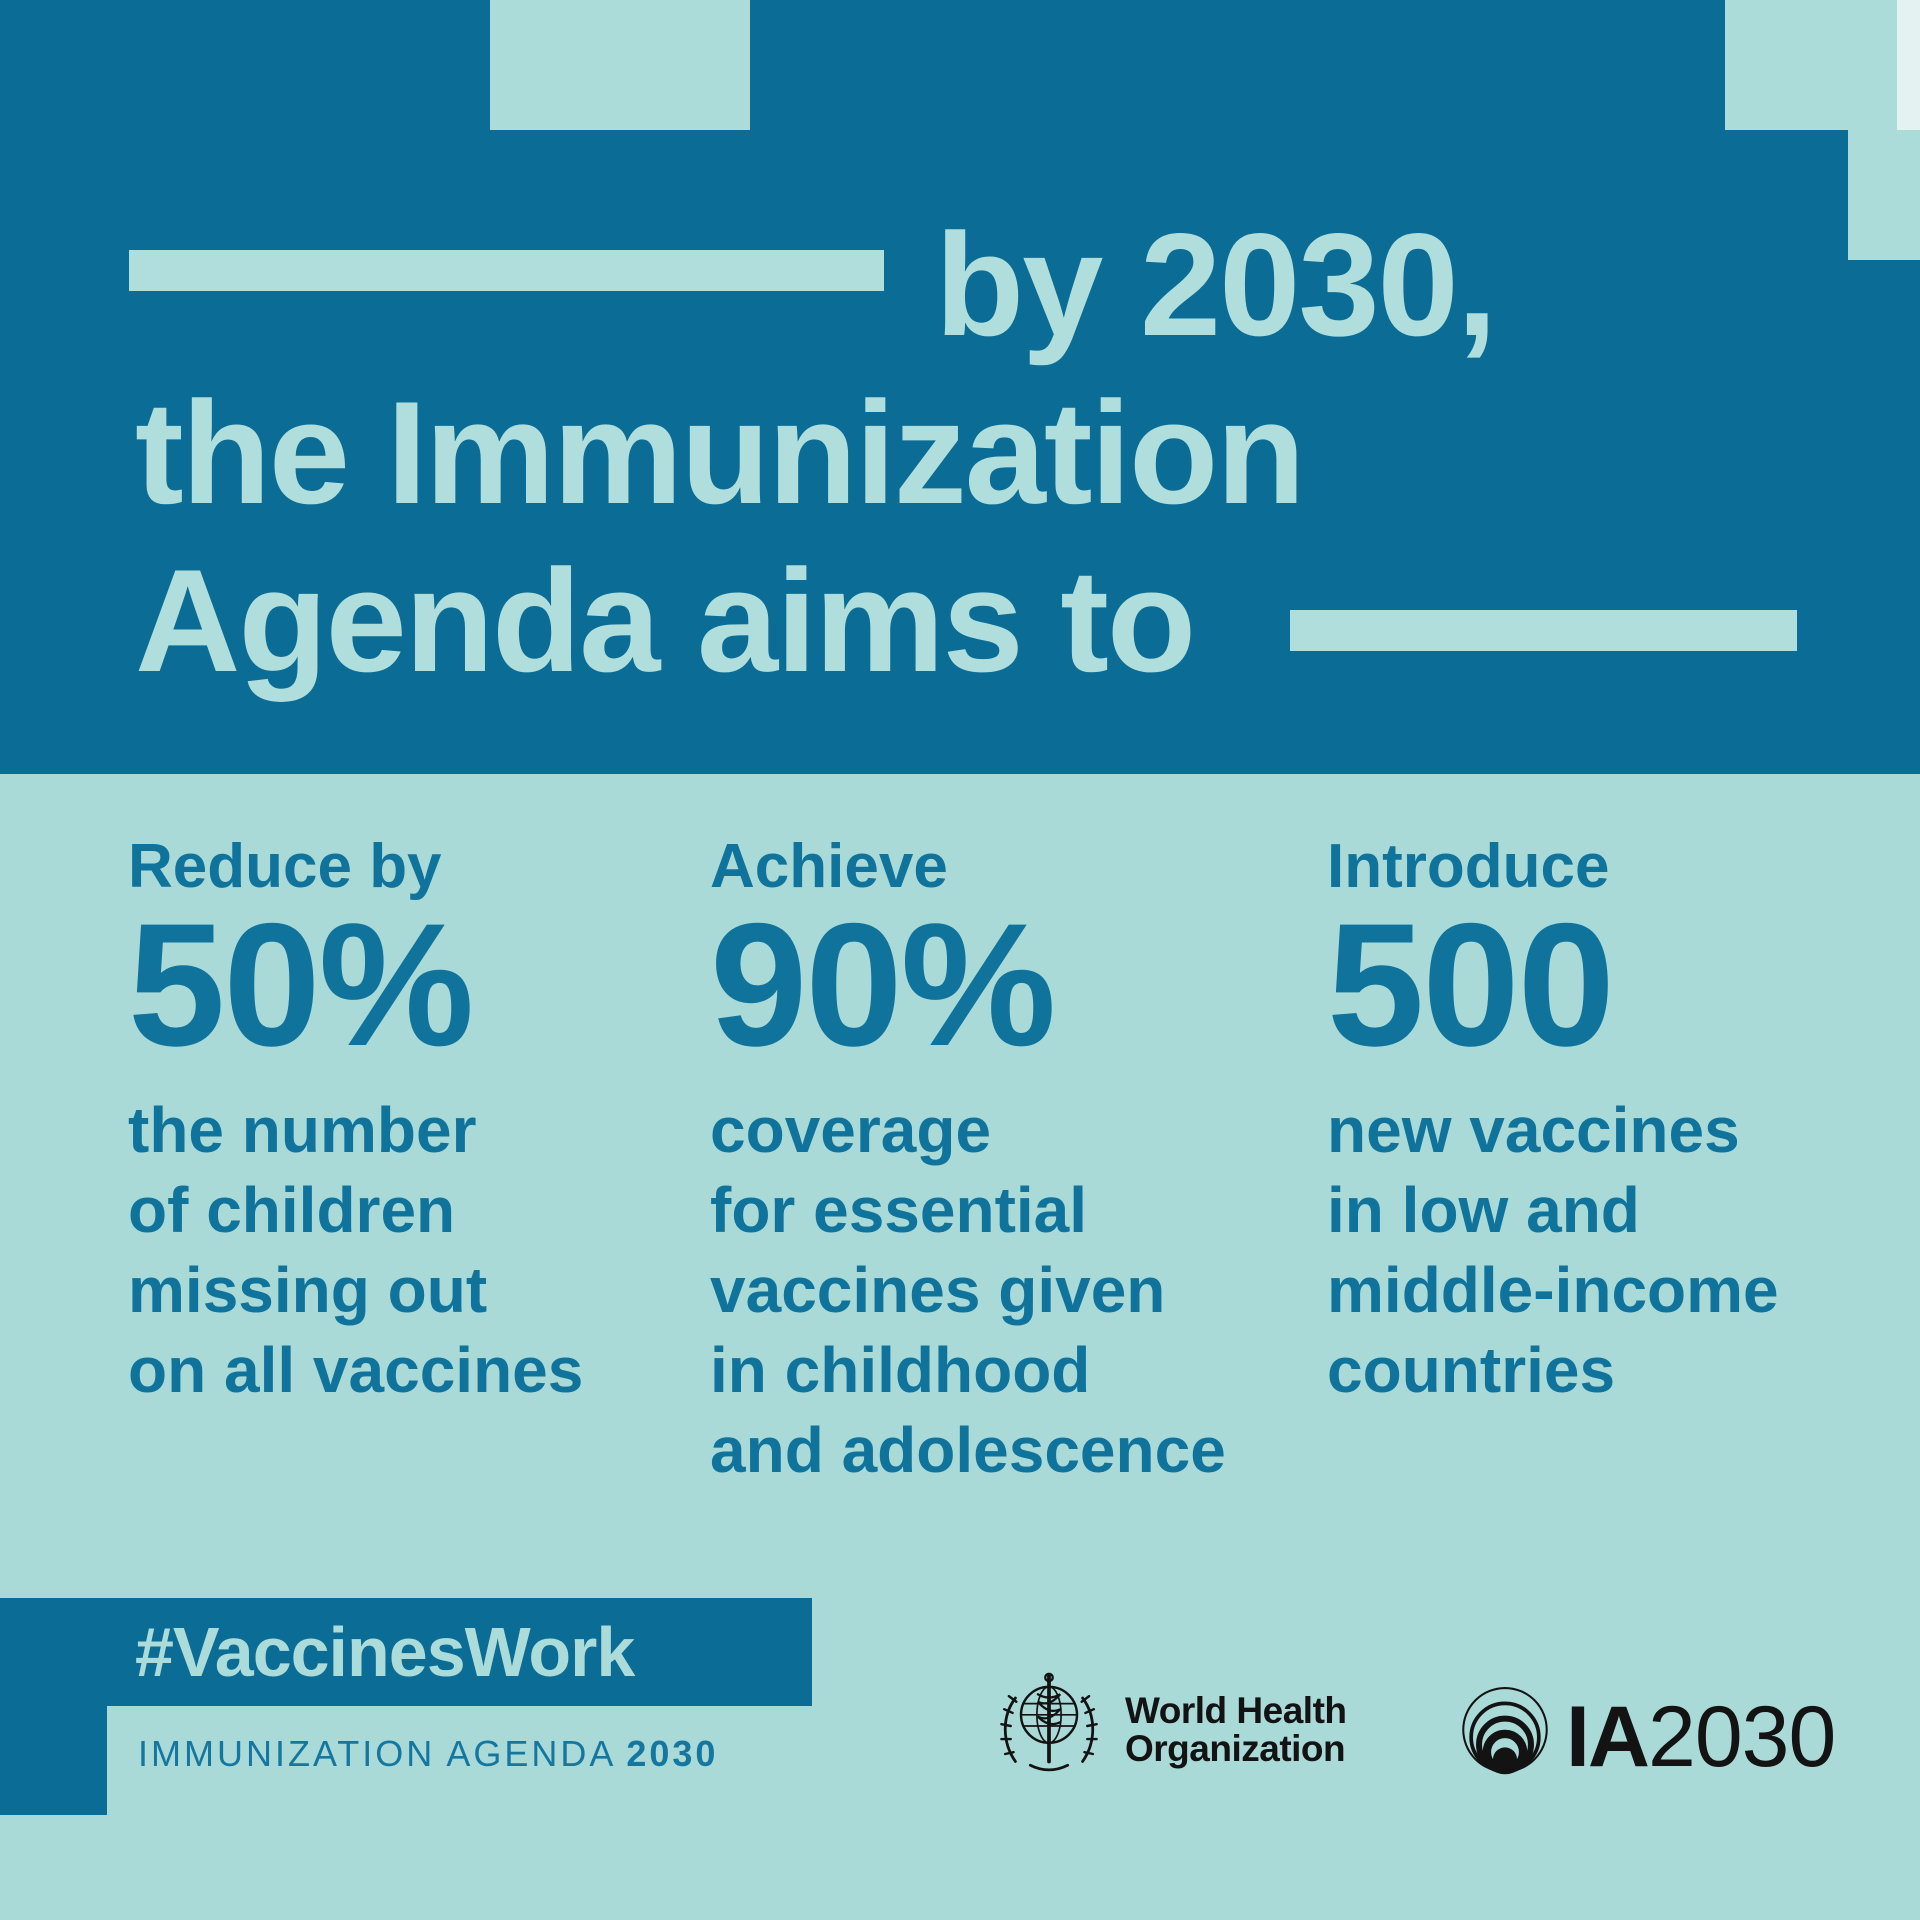 Image resolution: width=1920 pixels, height=1920 pixels. What do you see at coordinates (1235, 1748) in the screenshot?
I see `who-wordmark-line2: Organization` at bounding box center [1235, 1748].